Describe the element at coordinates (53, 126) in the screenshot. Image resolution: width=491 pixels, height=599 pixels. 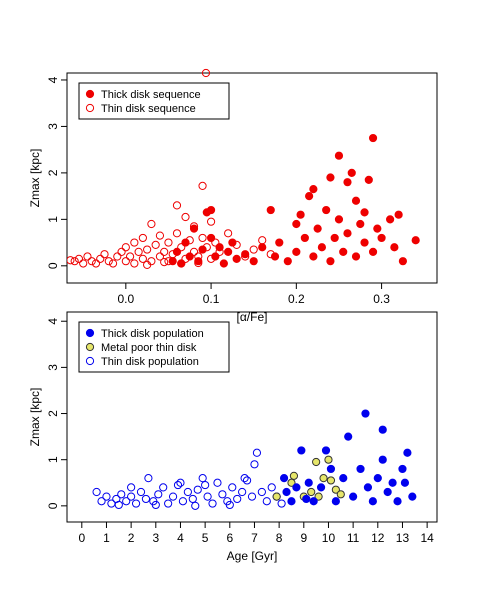
I see `y-tick-label: 3` at that location.